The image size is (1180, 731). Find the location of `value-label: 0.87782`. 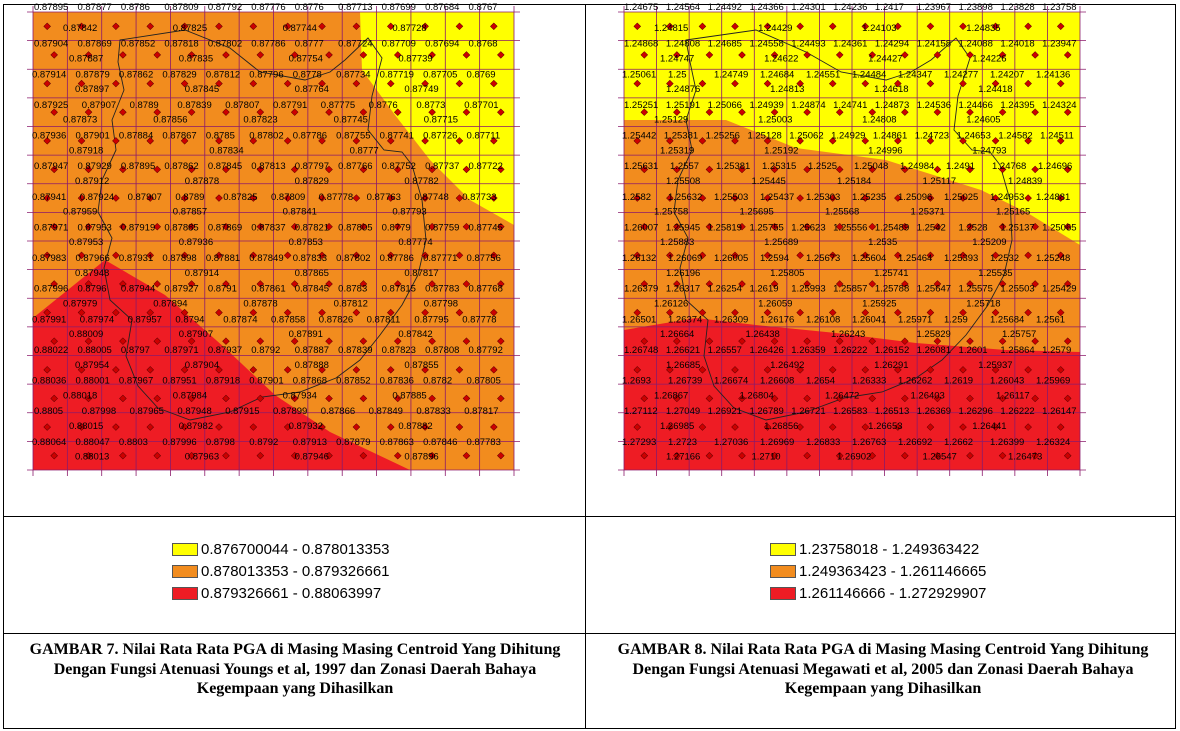

value-label: 0.87782 is located at coordinates (421, 181).